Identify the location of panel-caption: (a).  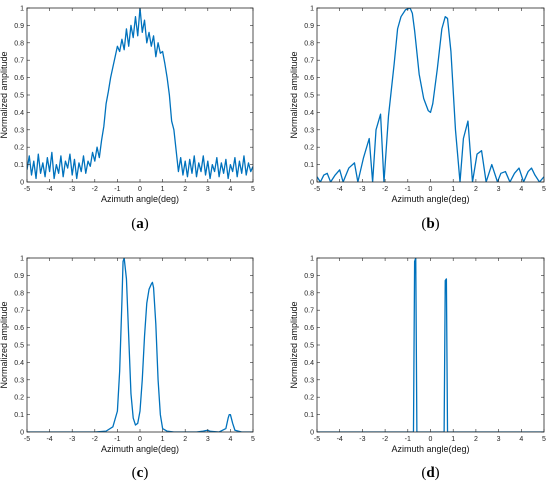
(140, 224).